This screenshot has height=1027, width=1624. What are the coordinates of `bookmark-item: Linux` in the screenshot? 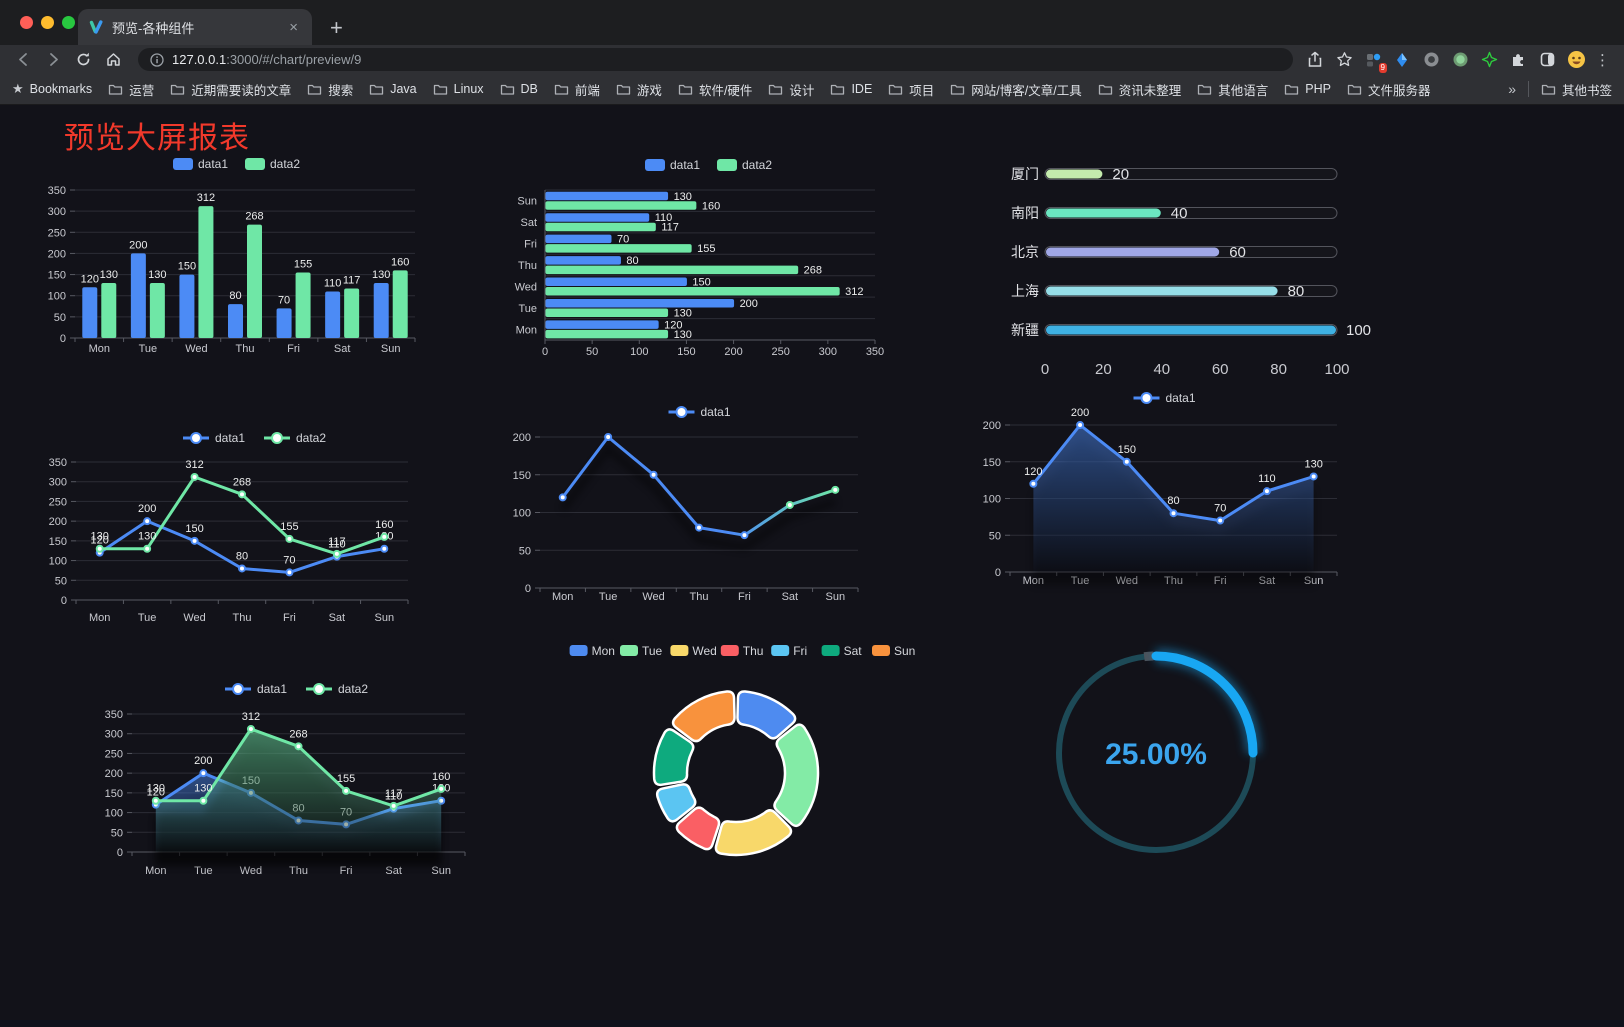 It's located at (458, 89).